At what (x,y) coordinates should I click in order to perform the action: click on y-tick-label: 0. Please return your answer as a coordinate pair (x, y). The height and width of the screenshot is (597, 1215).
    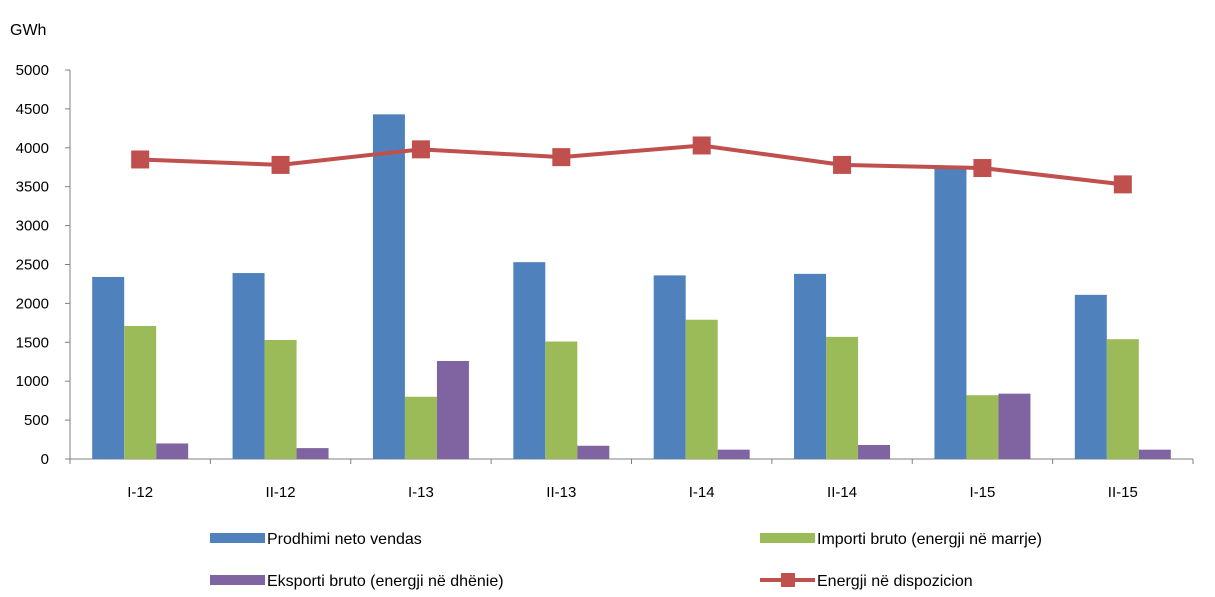
    Looking at the image, I should click on (45, 459).